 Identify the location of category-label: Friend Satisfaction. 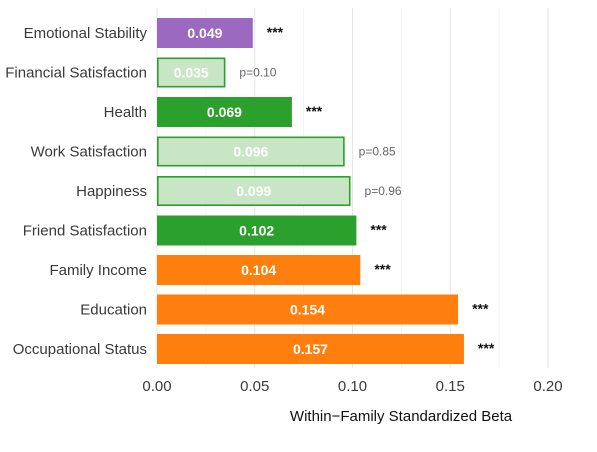
(85, 231).